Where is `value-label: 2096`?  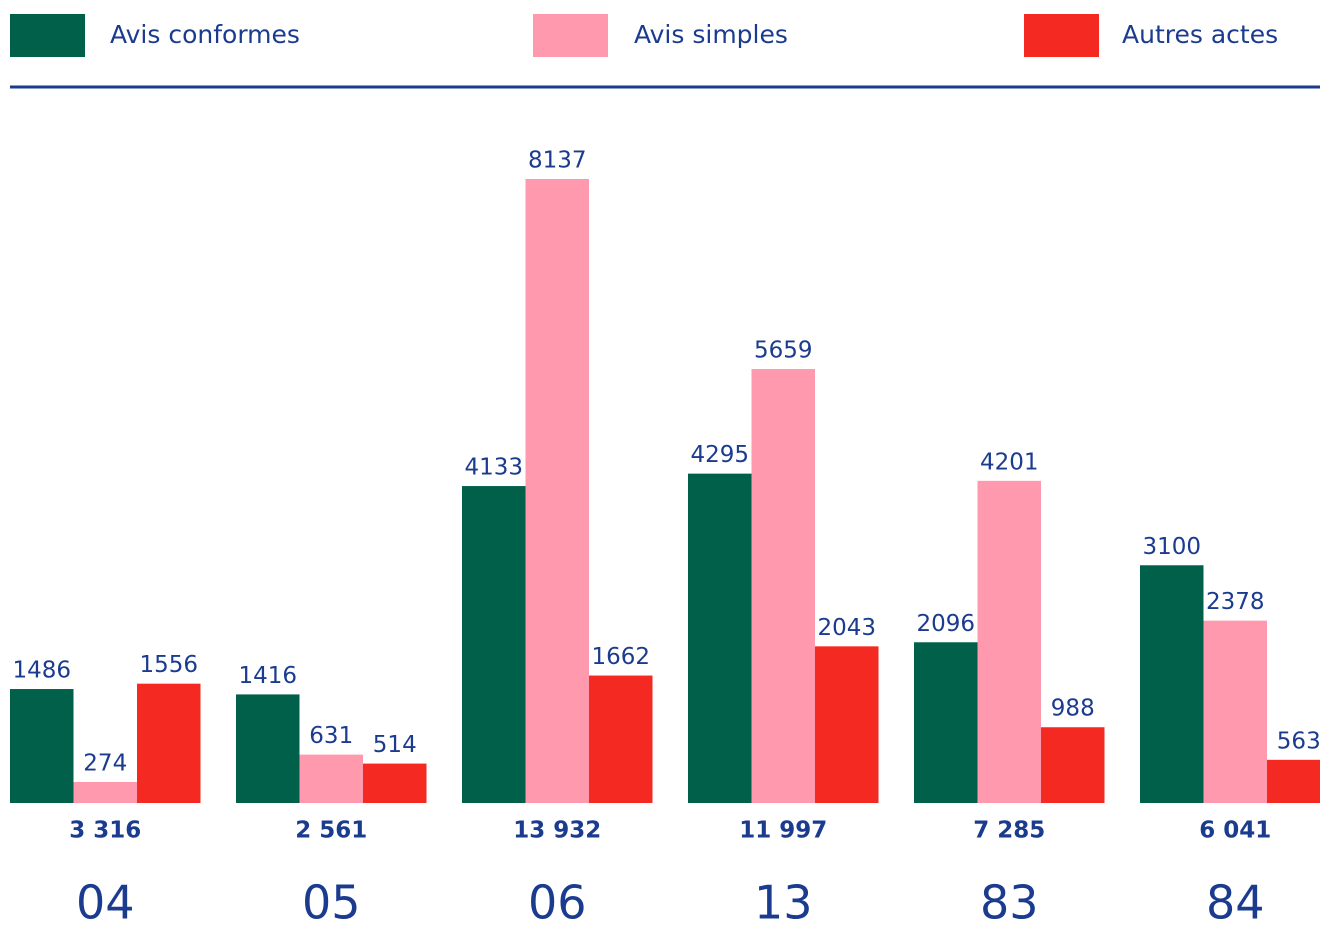
value-label: 2096 is located at coordinates (945, 624).